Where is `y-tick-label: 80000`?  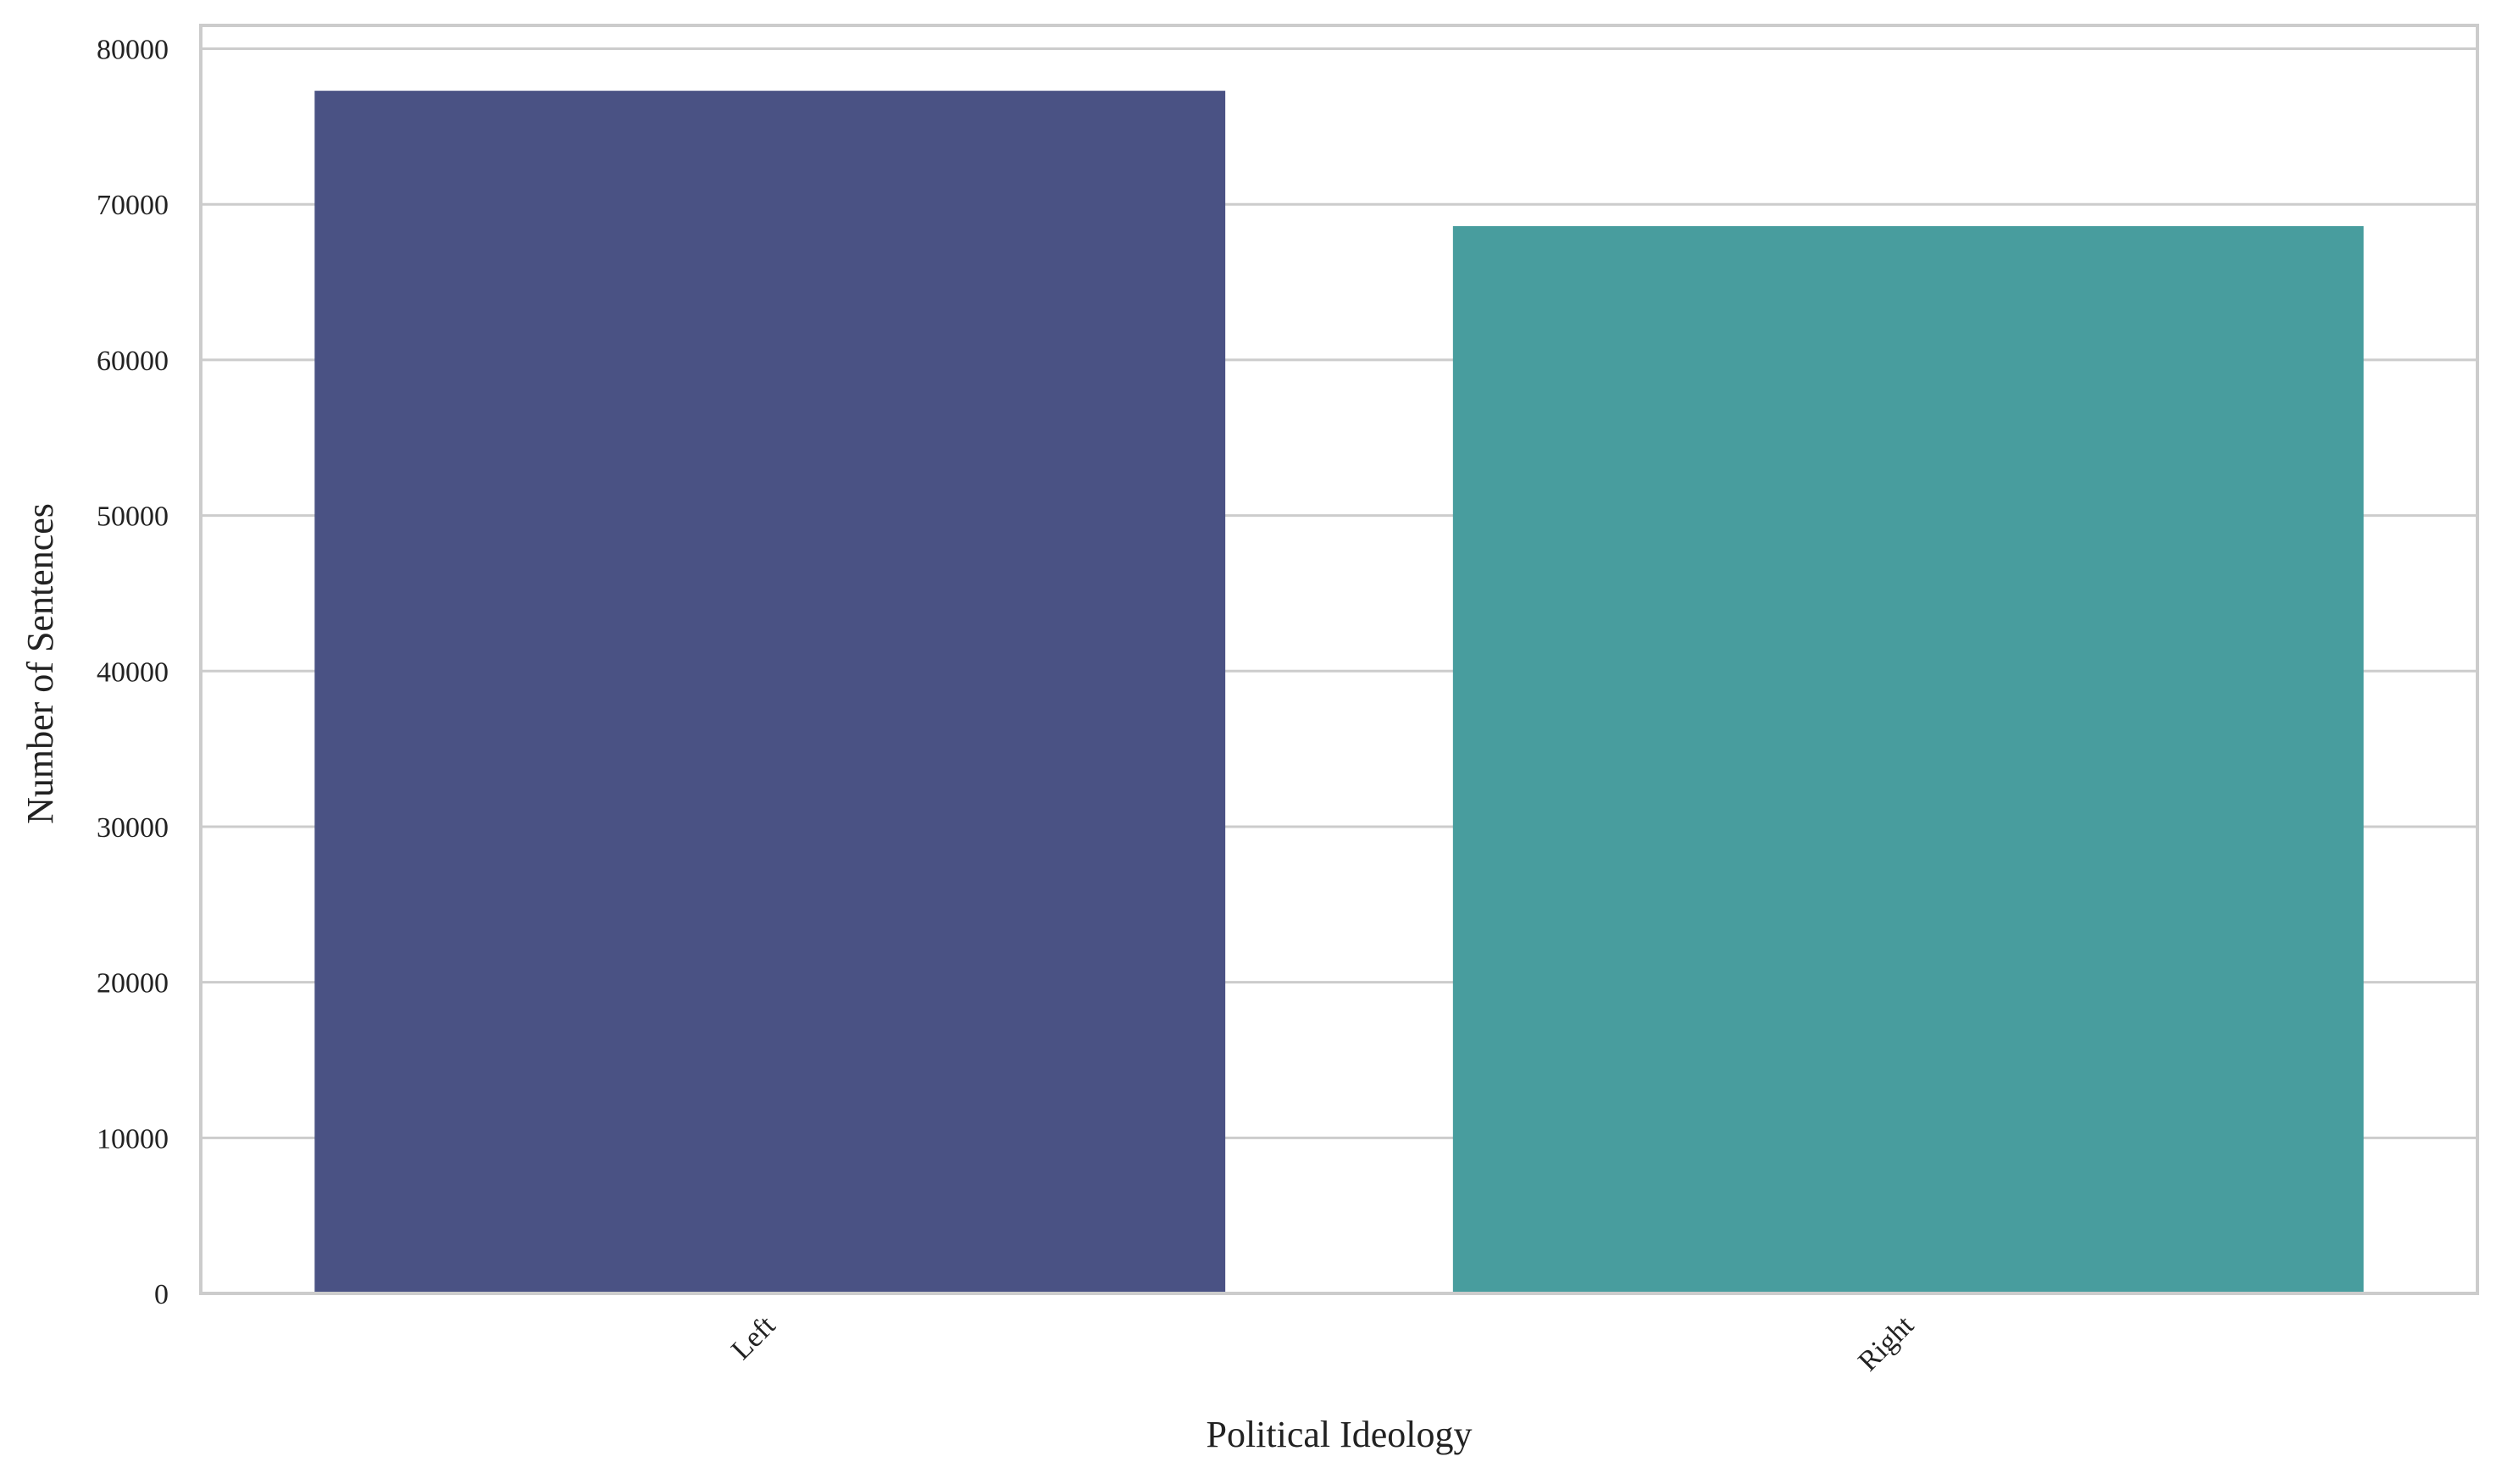
y-tick-label: 80000 is located at coordinates (133, 50).